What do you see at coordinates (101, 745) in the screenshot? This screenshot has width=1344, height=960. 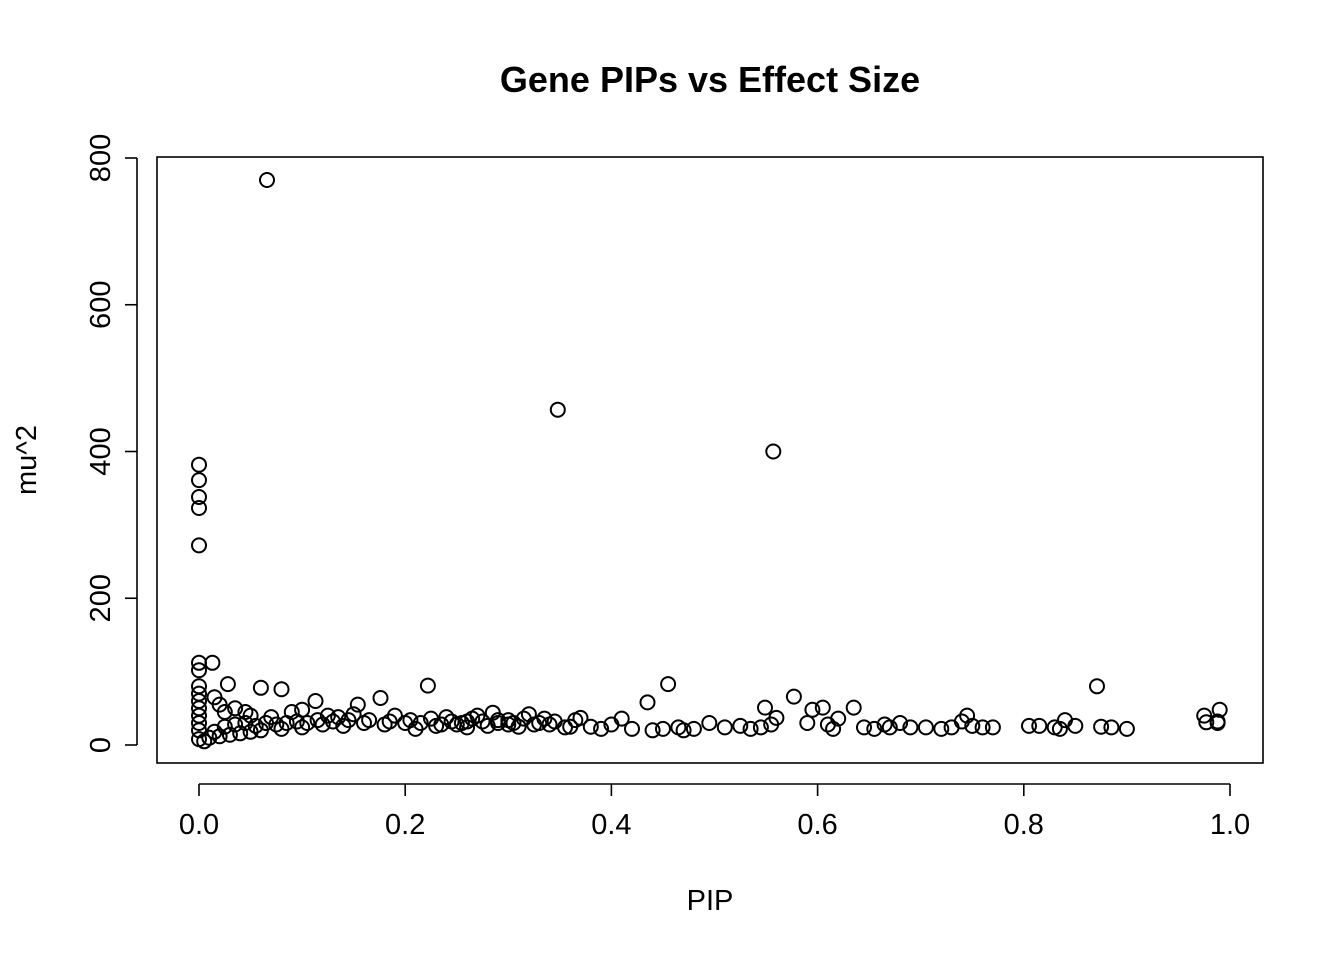 I see `y-tick-label: 0` at bounding box center [101, 745].